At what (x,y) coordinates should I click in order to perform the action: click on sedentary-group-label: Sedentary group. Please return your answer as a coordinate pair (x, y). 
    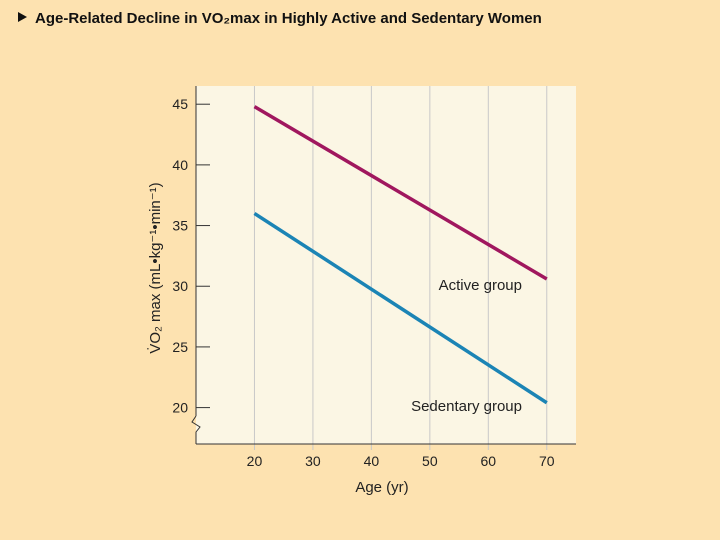
    Looking at the image, I should click on (466, 406).